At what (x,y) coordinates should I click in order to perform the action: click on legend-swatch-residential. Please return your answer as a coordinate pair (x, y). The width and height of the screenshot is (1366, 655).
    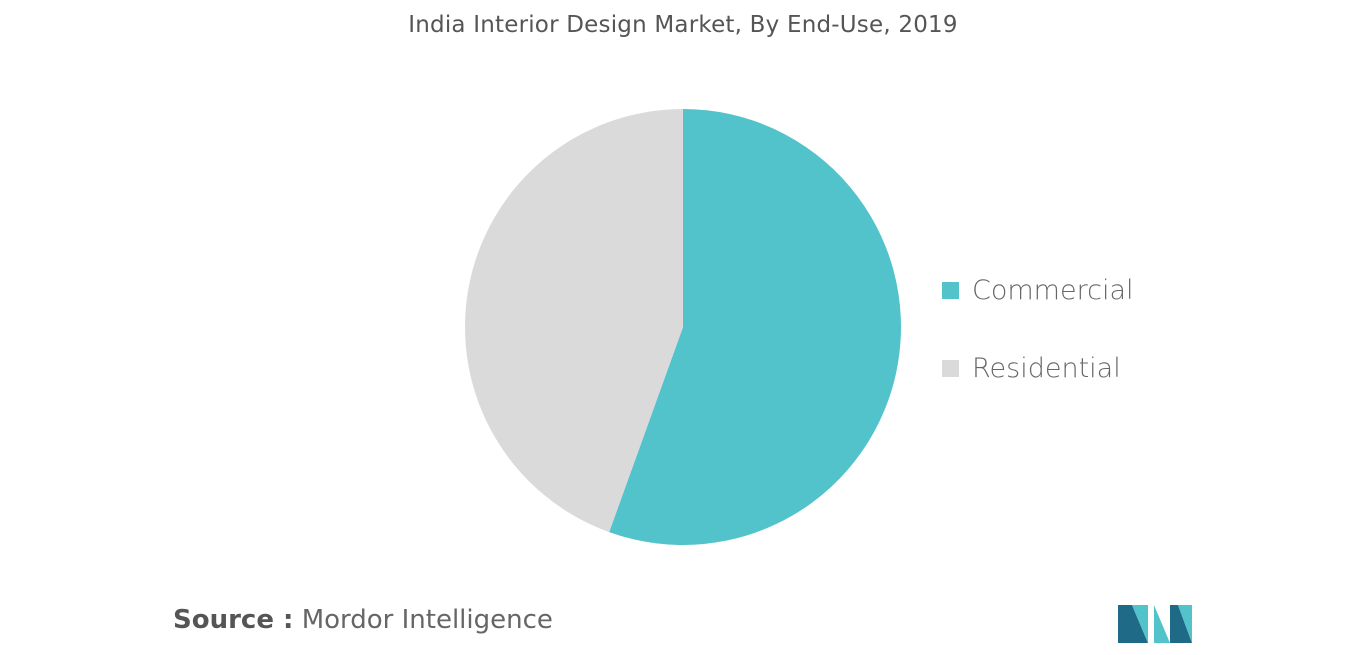
    Looking at the image, I should click on (950, 368).